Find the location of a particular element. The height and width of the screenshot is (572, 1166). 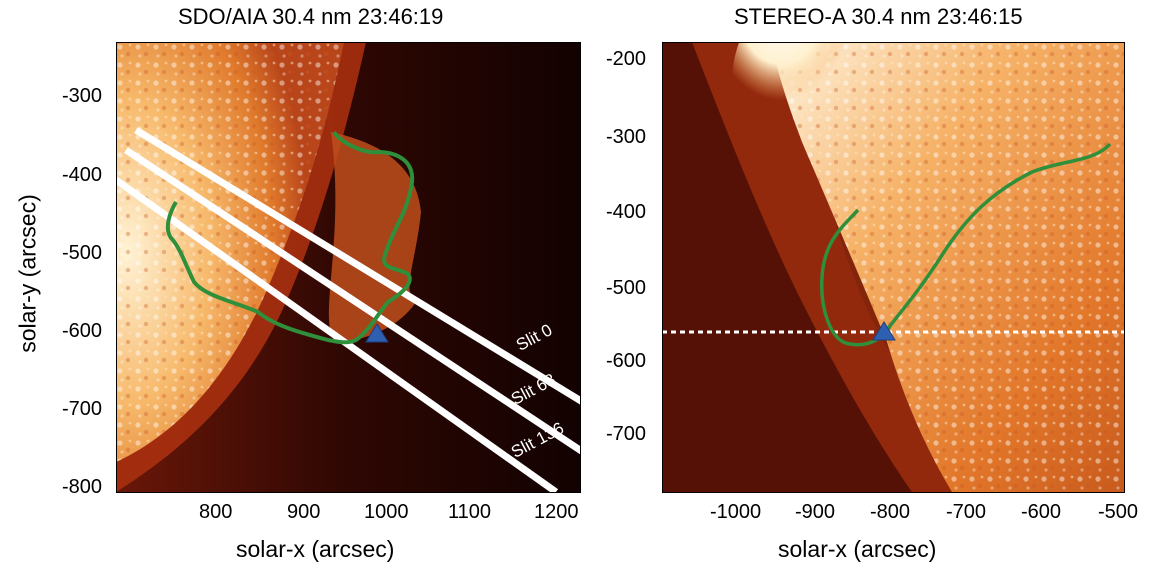

right-xtick: -900 is located at coordinates (815, 512).